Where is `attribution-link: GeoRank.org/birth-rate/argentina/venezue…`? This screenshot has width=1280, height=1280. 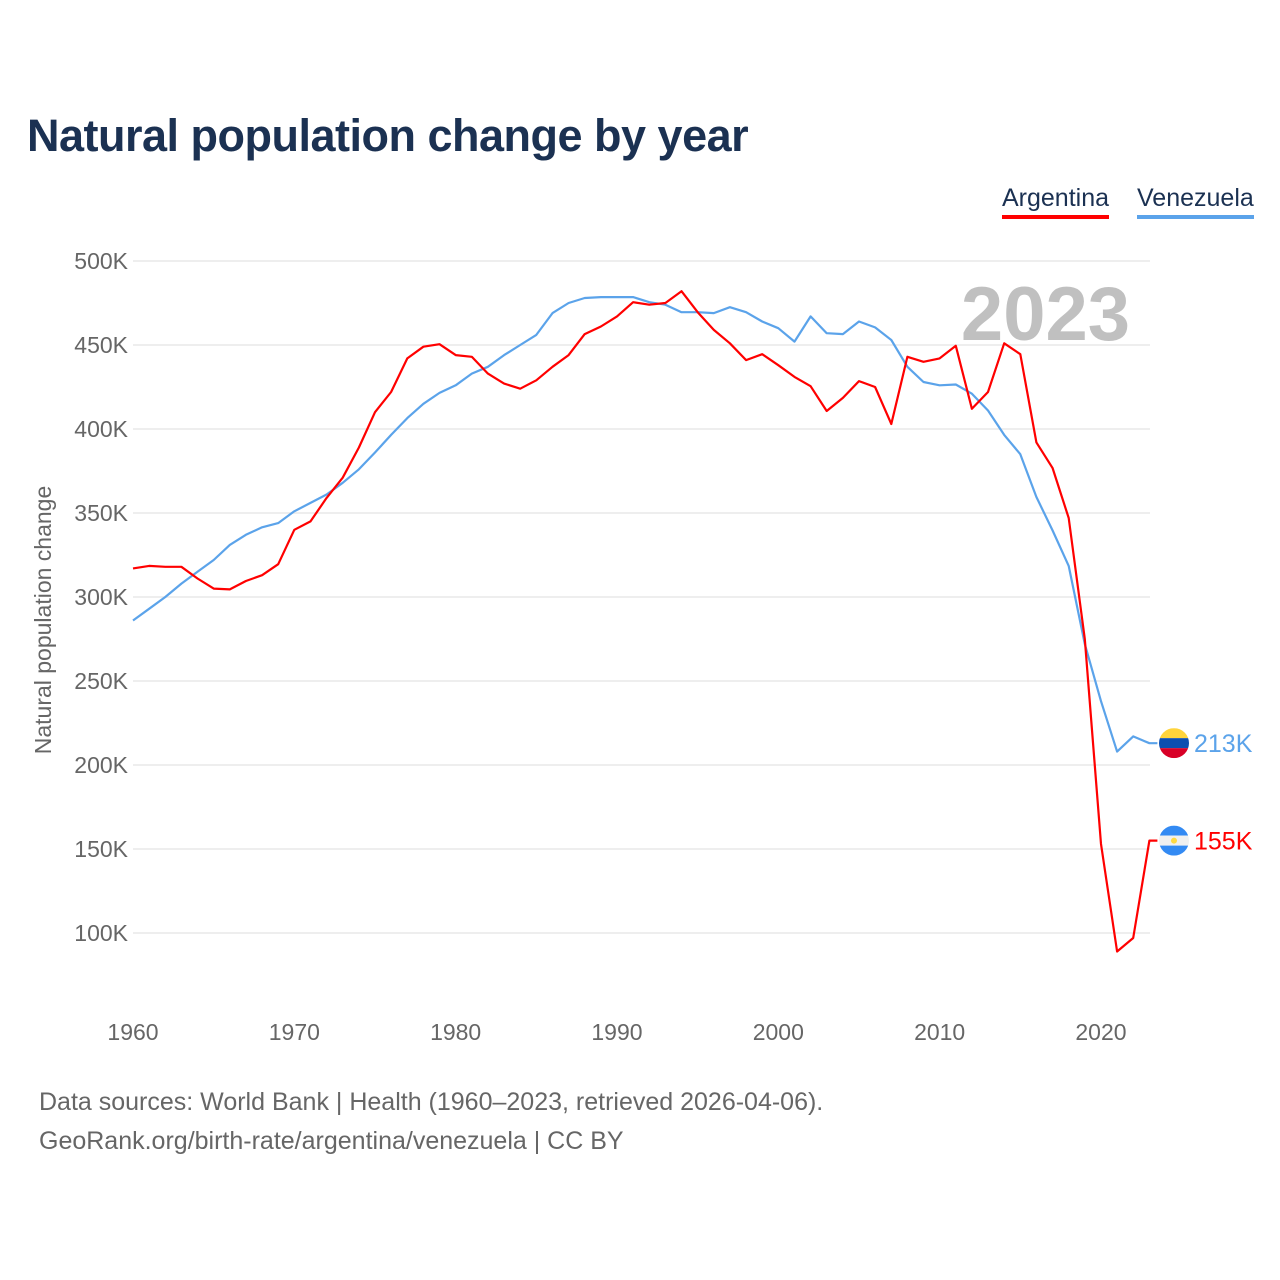
attribution-link: GeoRank.org/birth-rate/argentina/venezue… is located at coordinates (331, 1141).